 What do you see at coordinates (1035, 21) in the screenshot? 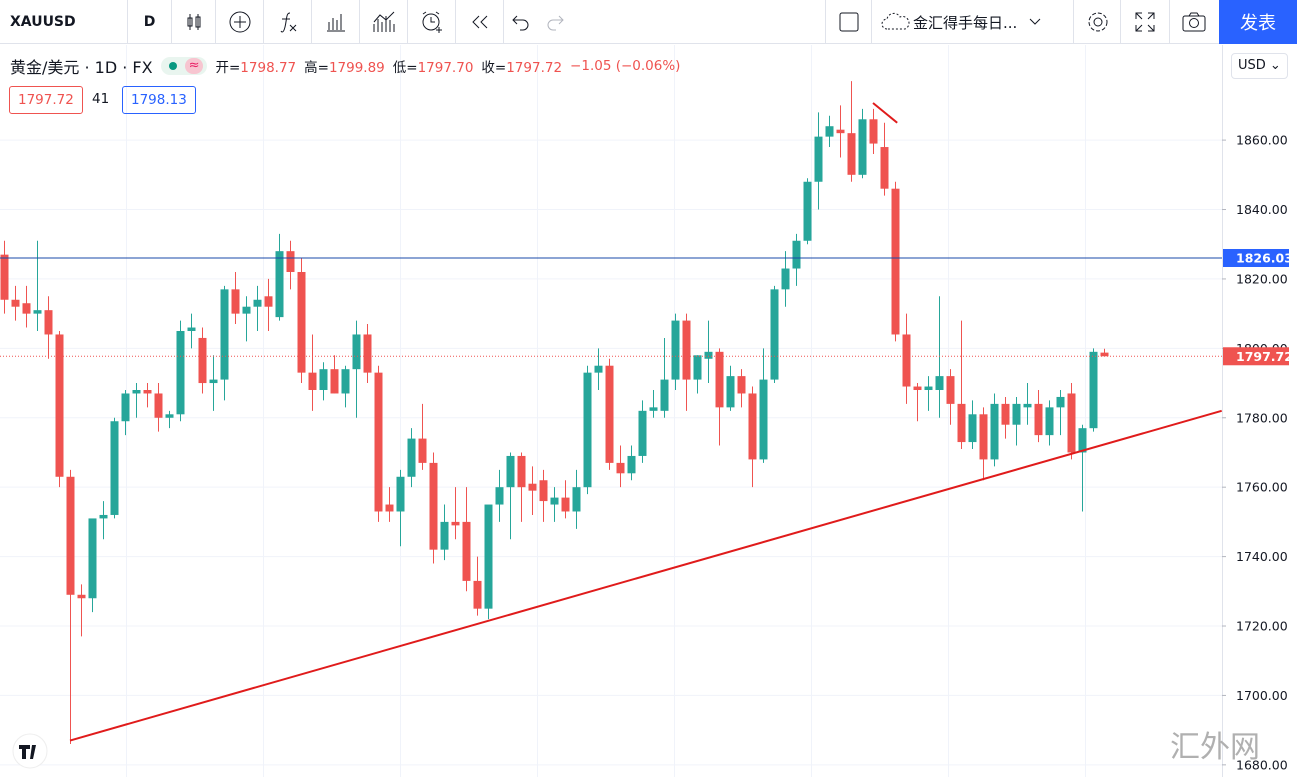
I see `chevron` at bounding box center [1035, 21].